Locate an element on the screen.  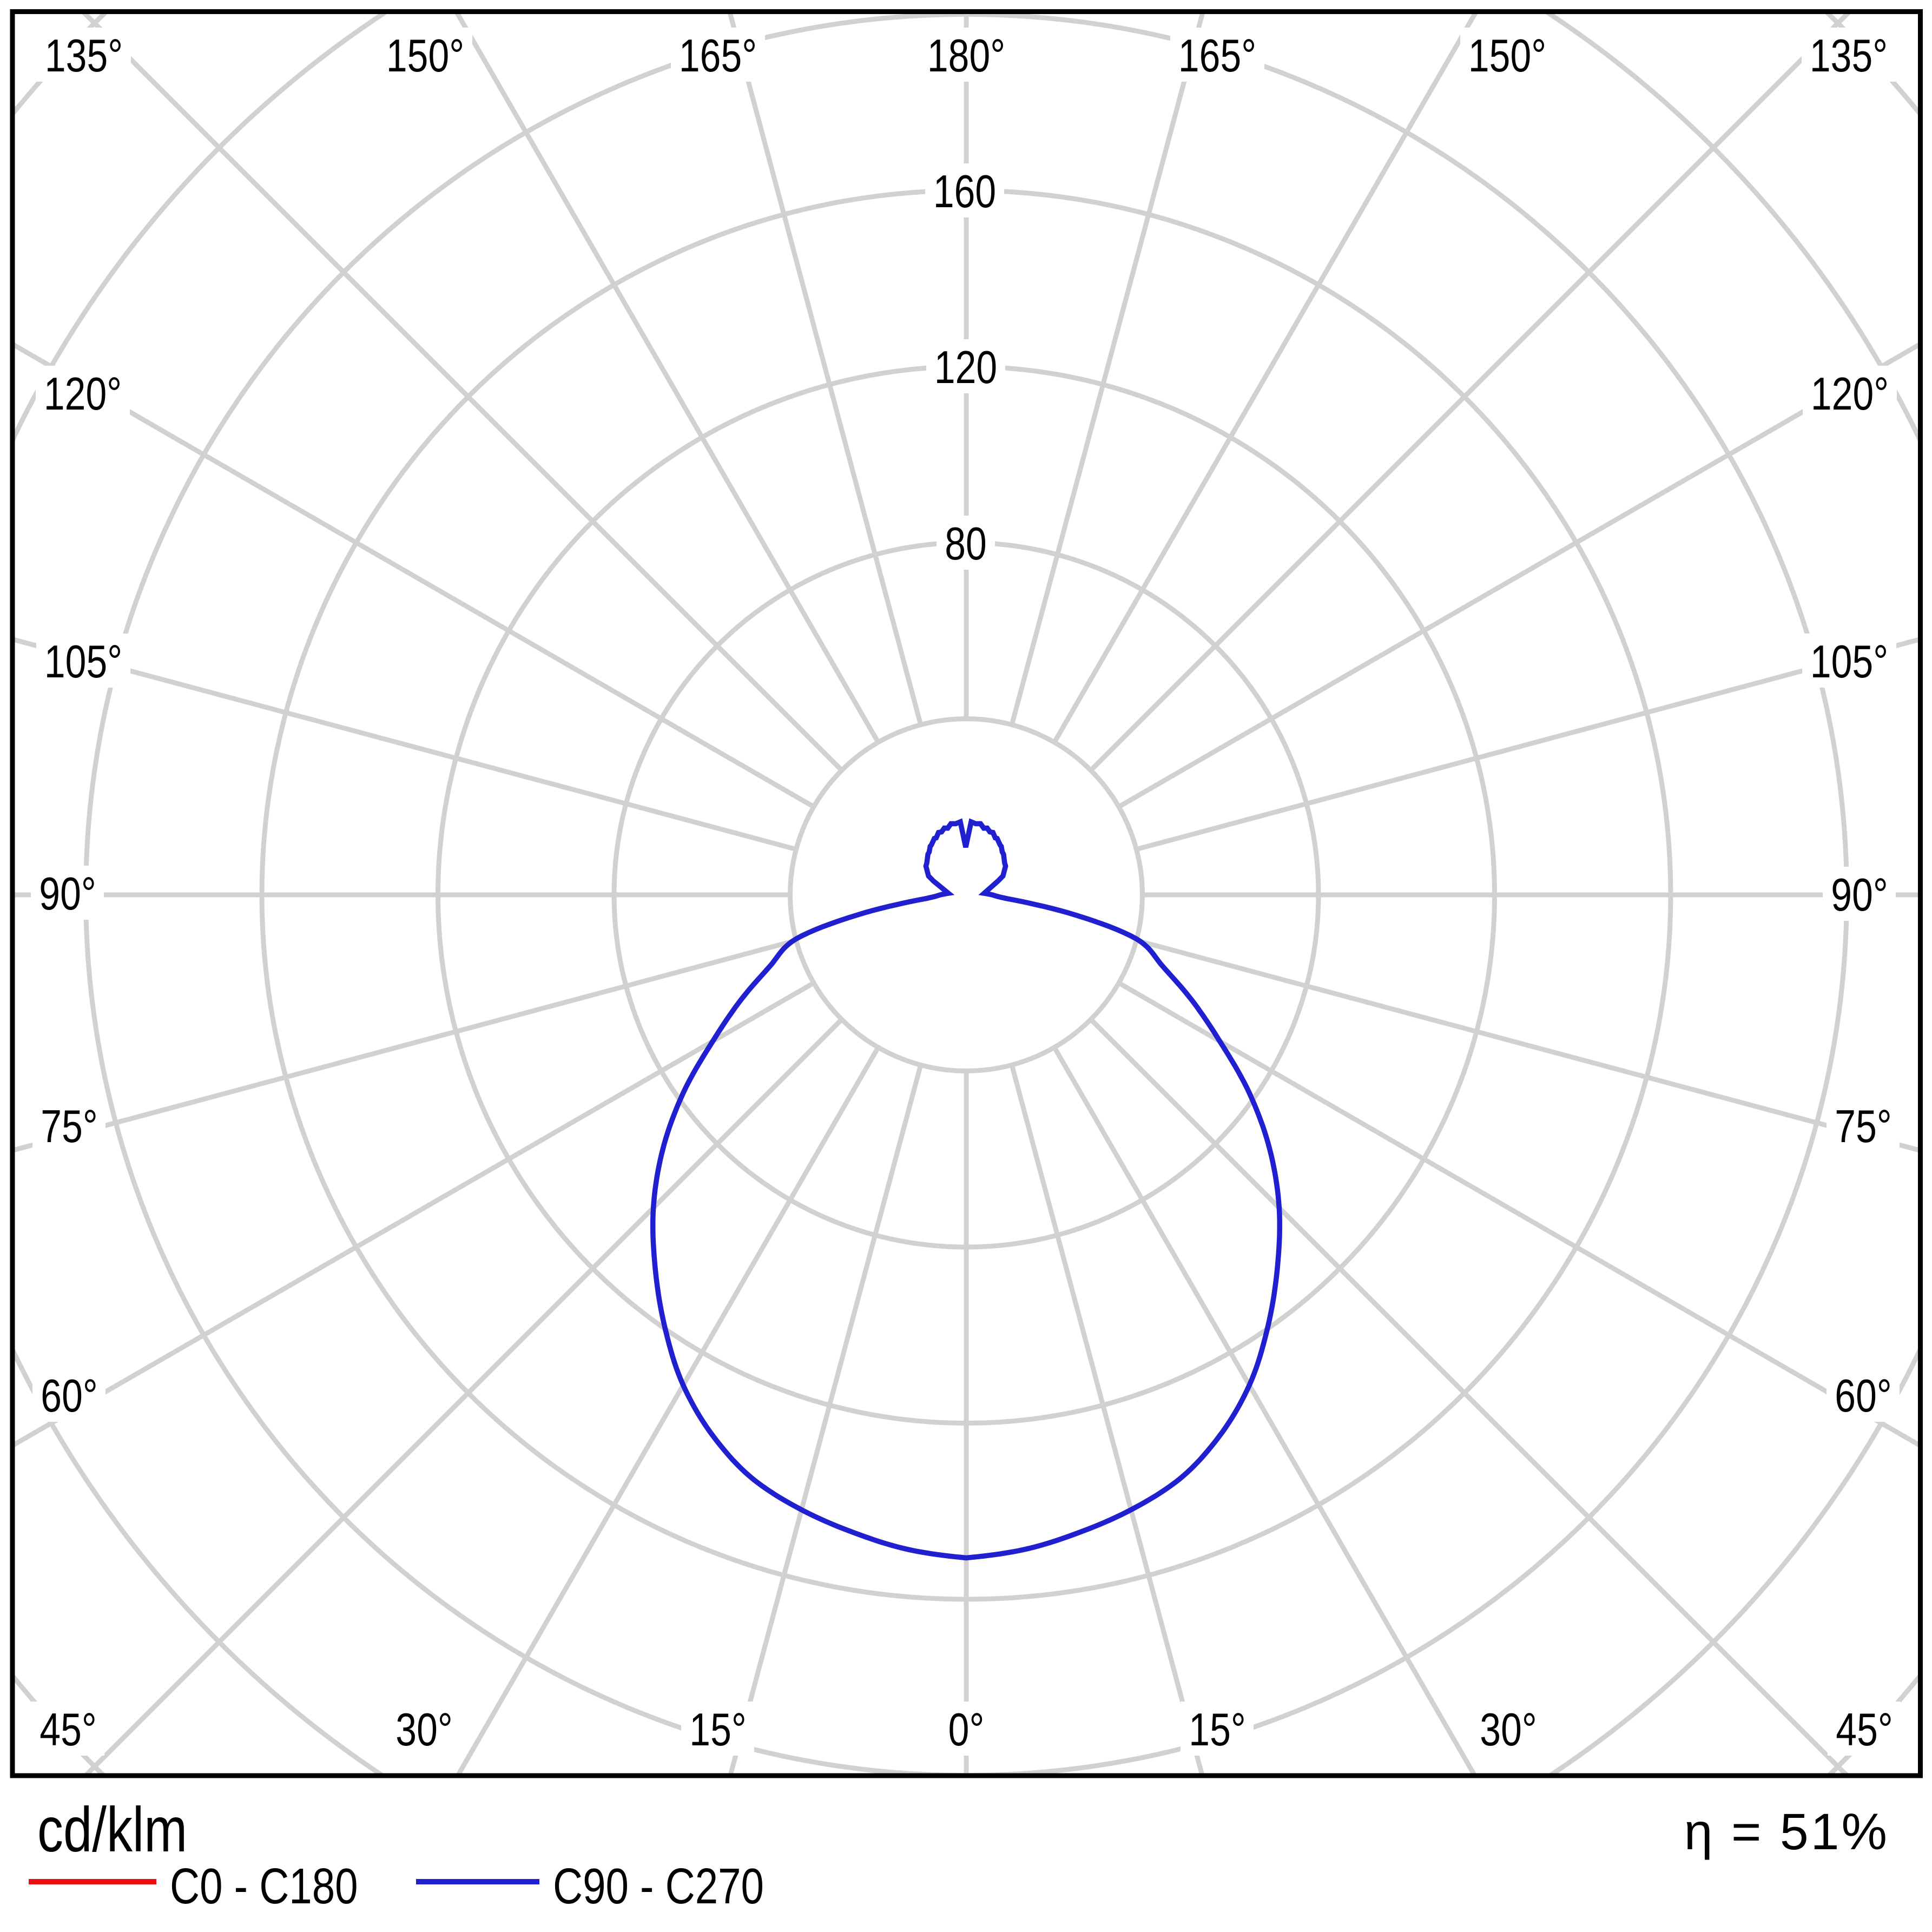
svg-text: 0° is located at coordinates (966, 1730).